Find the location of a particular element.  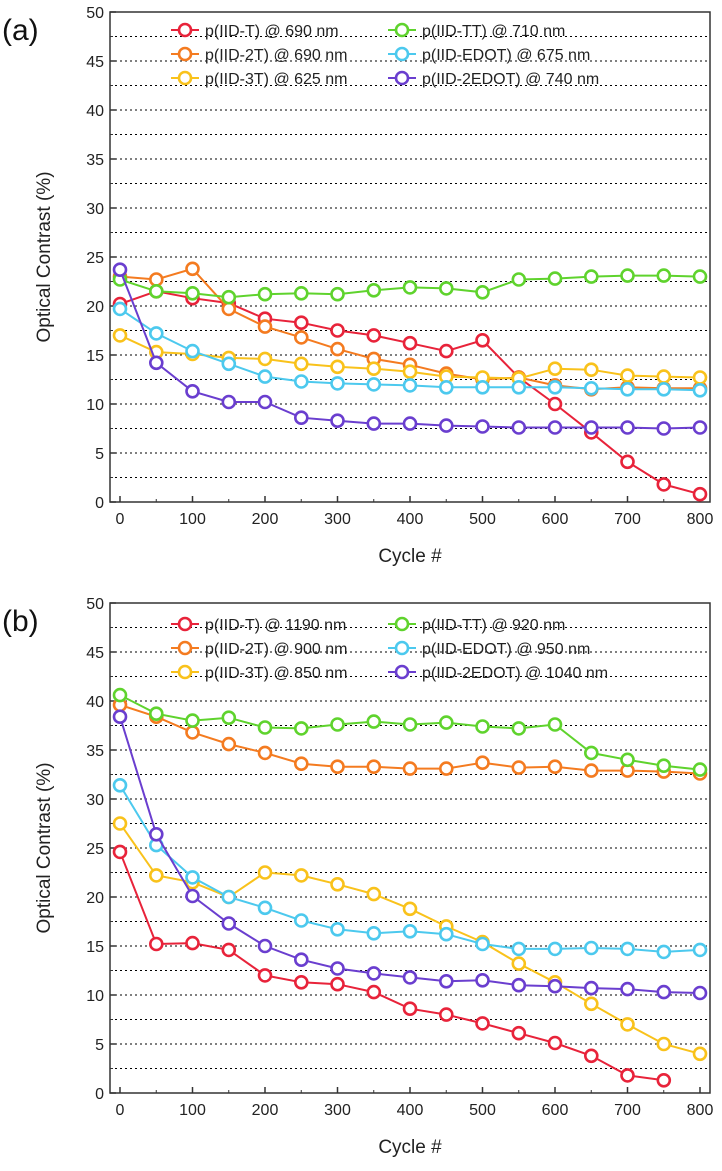

legend-item: p(IID-EDOT) @ 950 nm is located at coordinates (489, 649).